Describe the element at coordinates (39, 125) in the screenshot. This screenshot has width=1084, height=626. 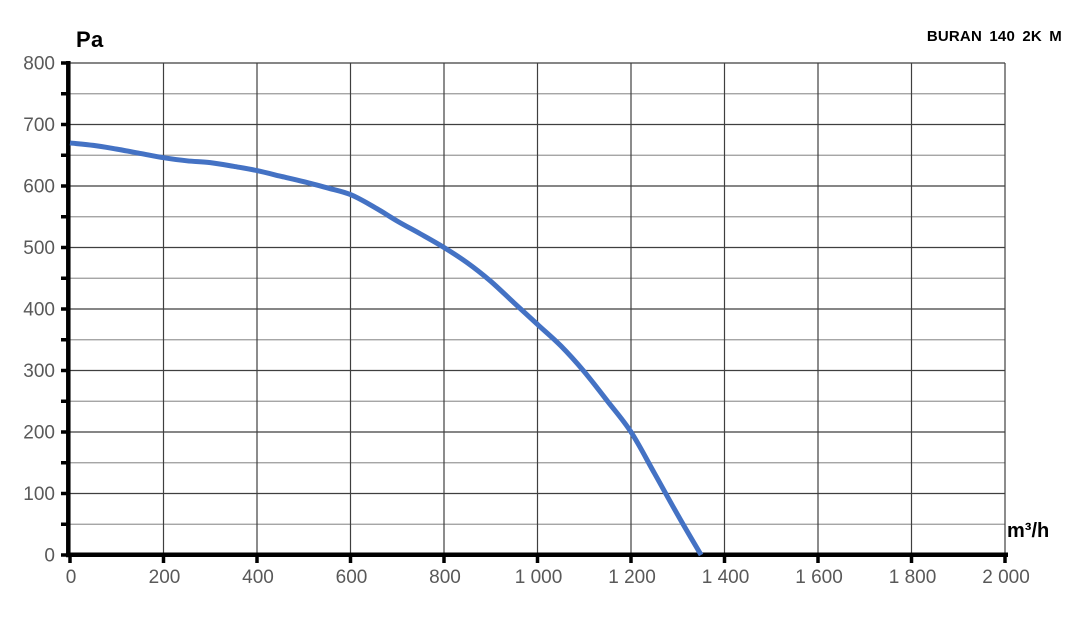
I see `y-tick-label: 700` at that location.